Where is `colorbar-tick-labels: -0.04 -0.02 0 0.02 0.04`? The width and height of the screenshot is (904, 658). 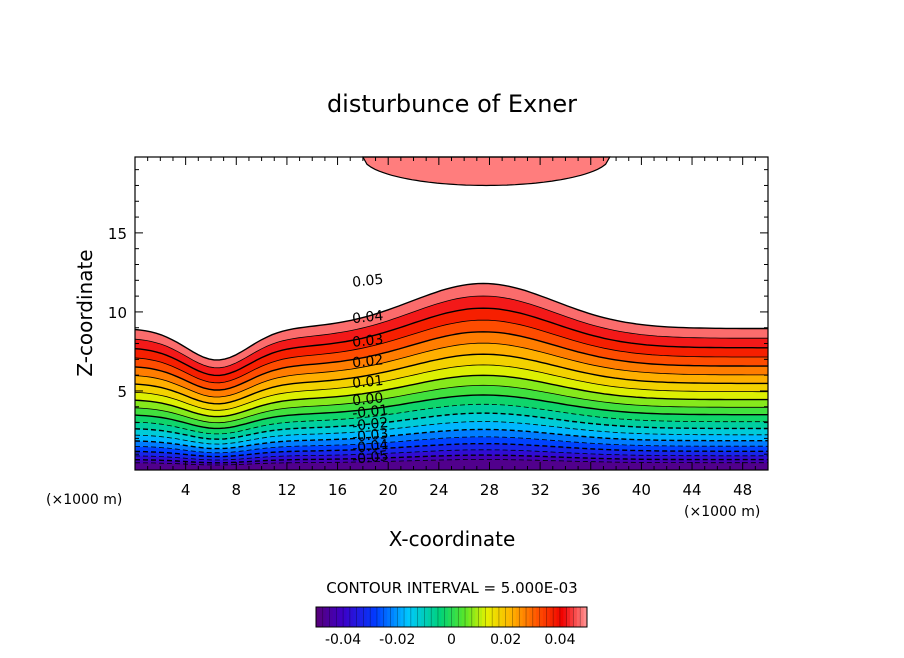 colorbar-tick-labels: -0.04 -0.02 0 0.02 0.04 is located at coordinates (450, 640).